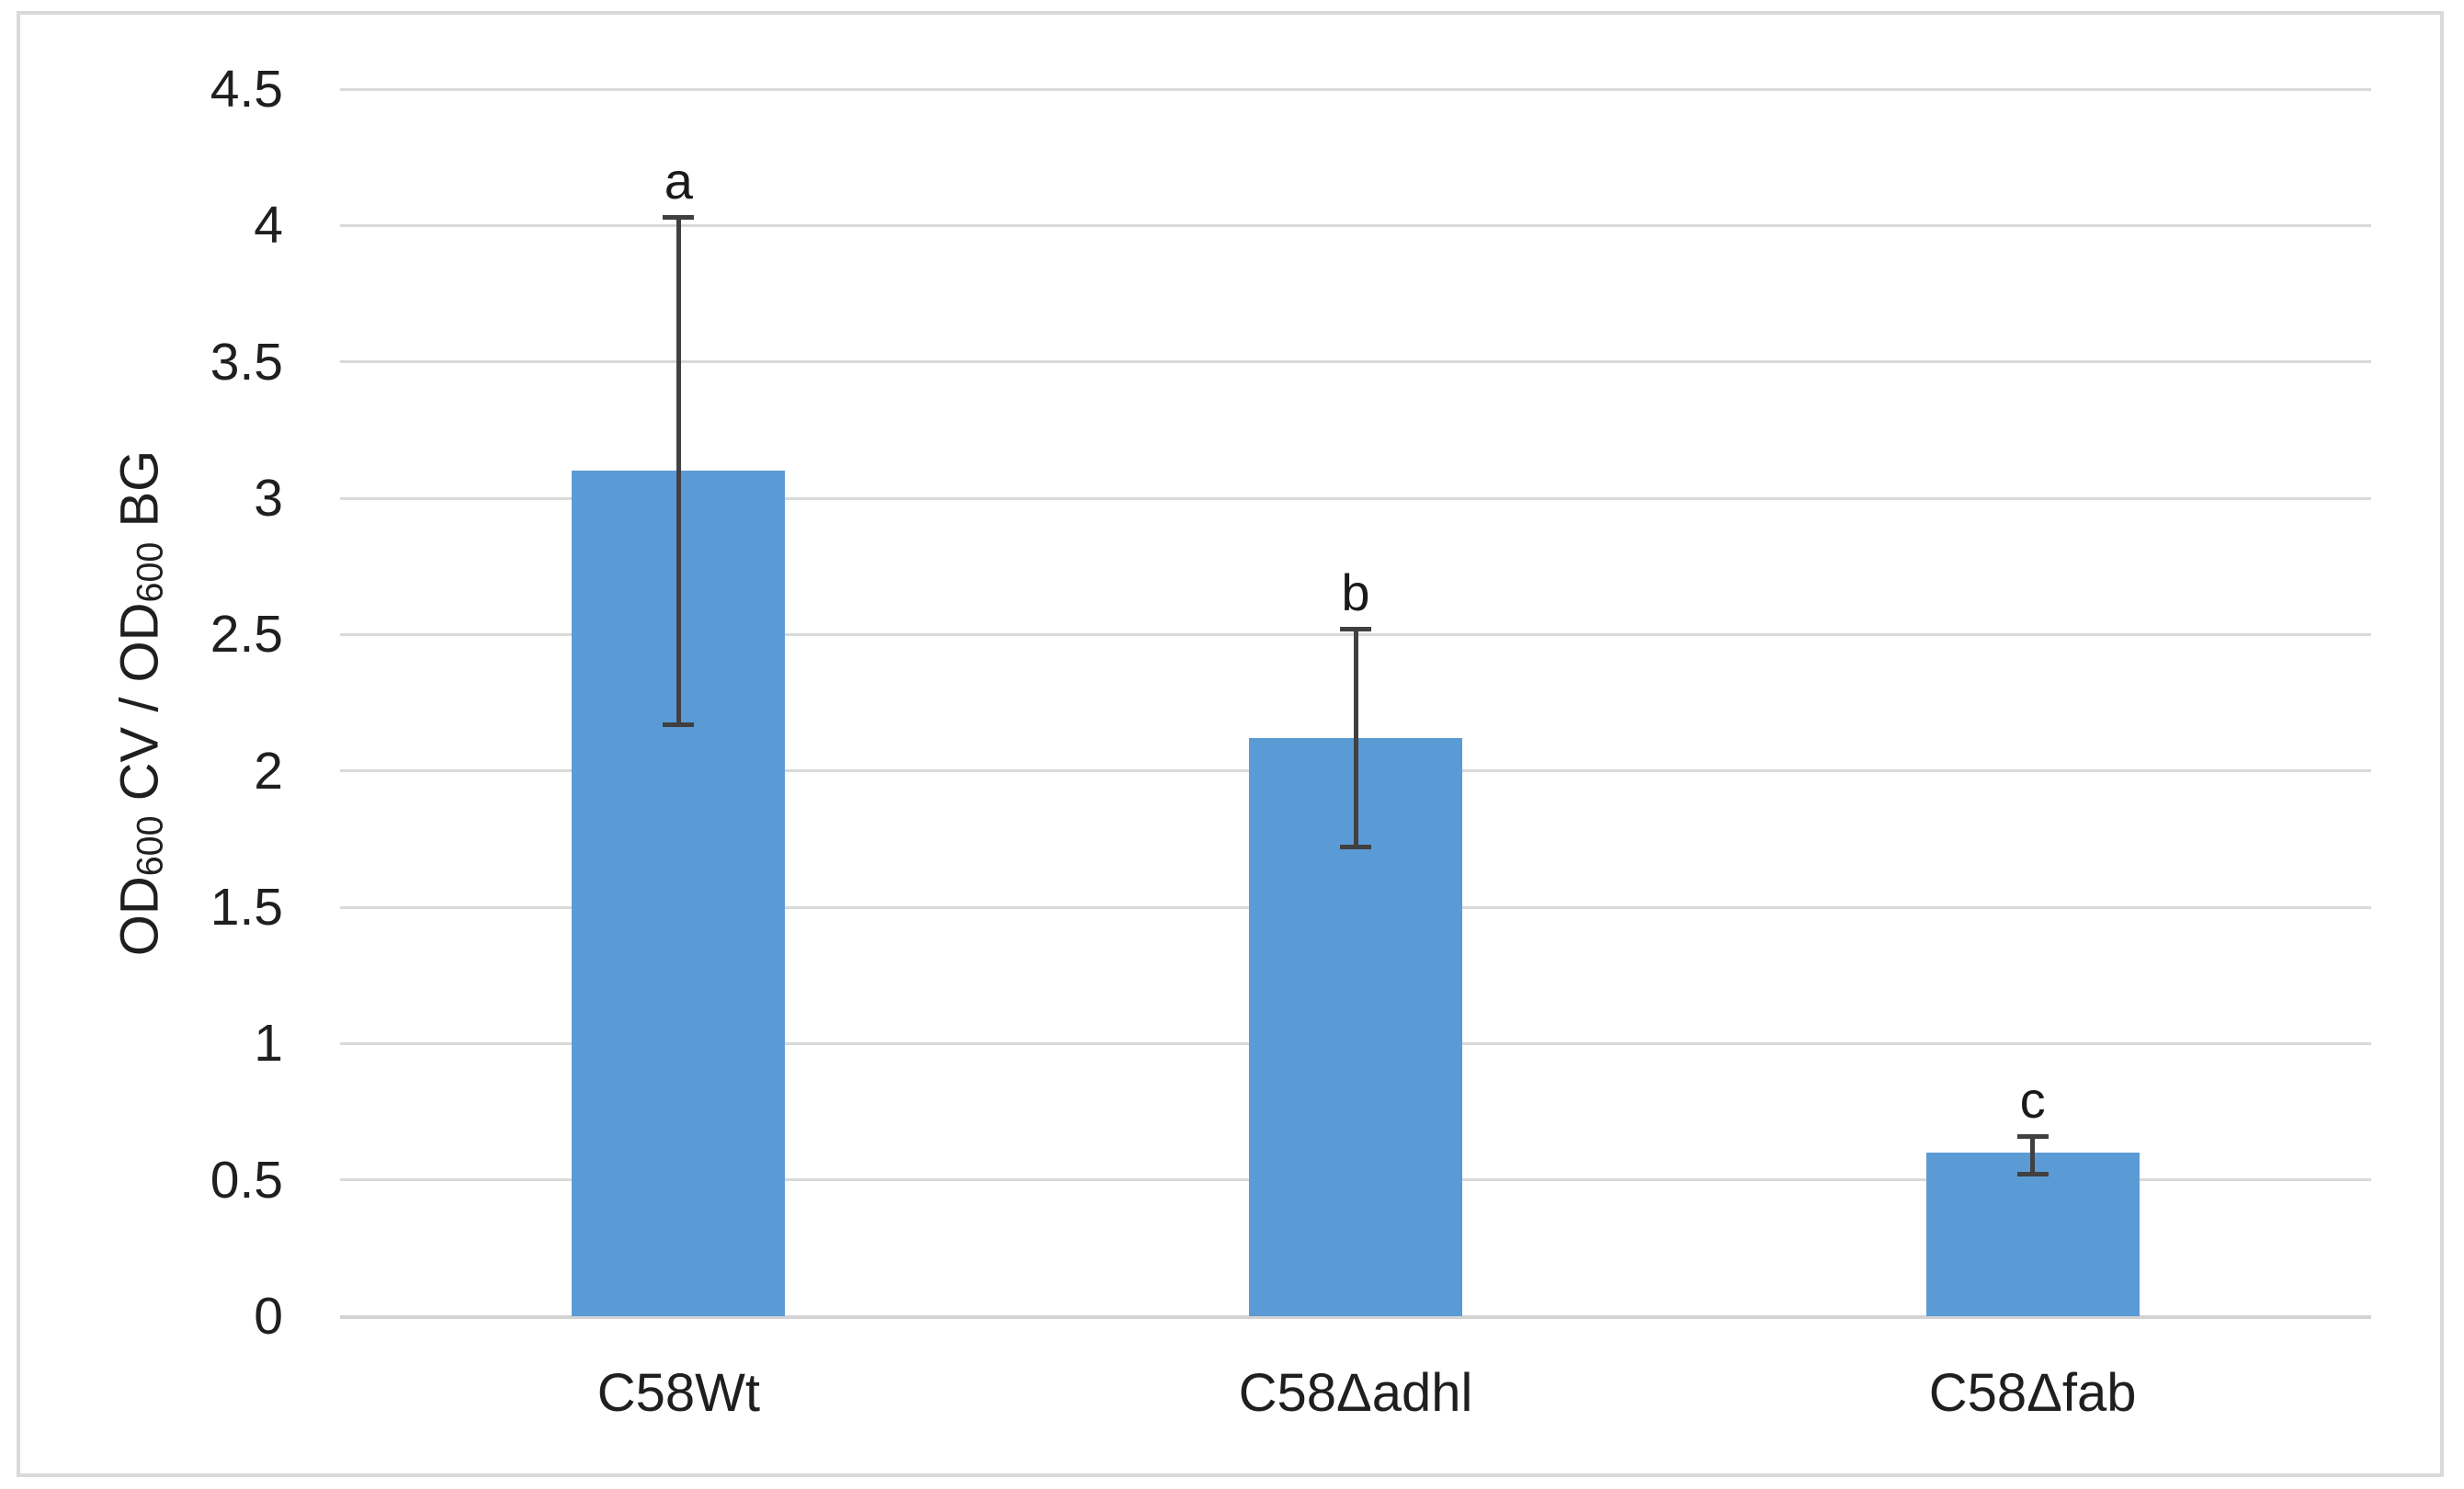 Image resolution: width=2464 pixels, height=1489 pixels. What do you see at coordinates (246, 1180) in the screenshot?
I see `y-tick-label: 0.5` at bounding box center [246, 1180].